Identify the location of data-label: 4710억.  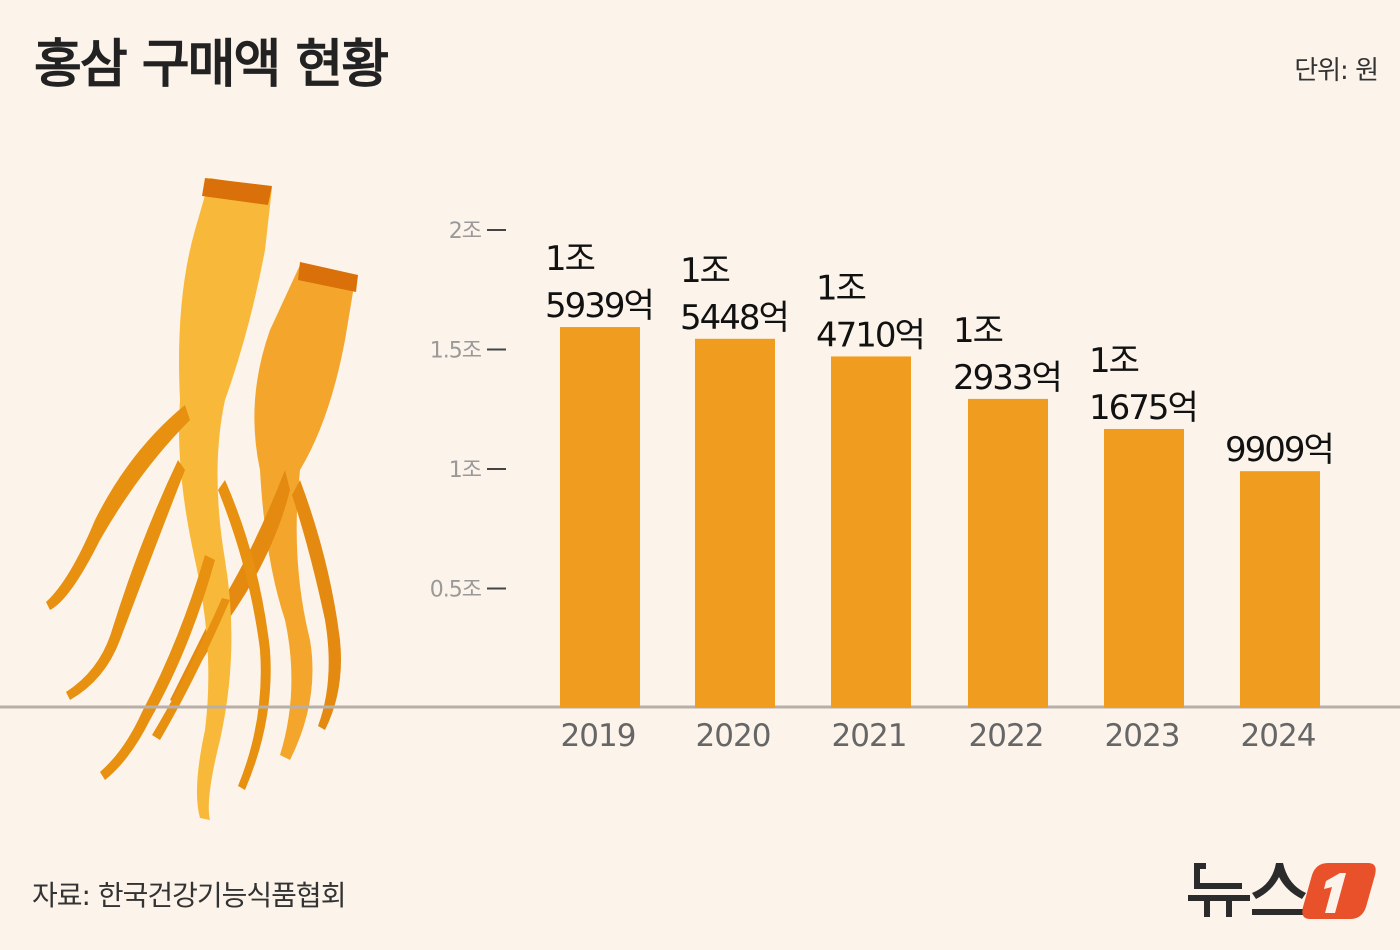
(870, 335).